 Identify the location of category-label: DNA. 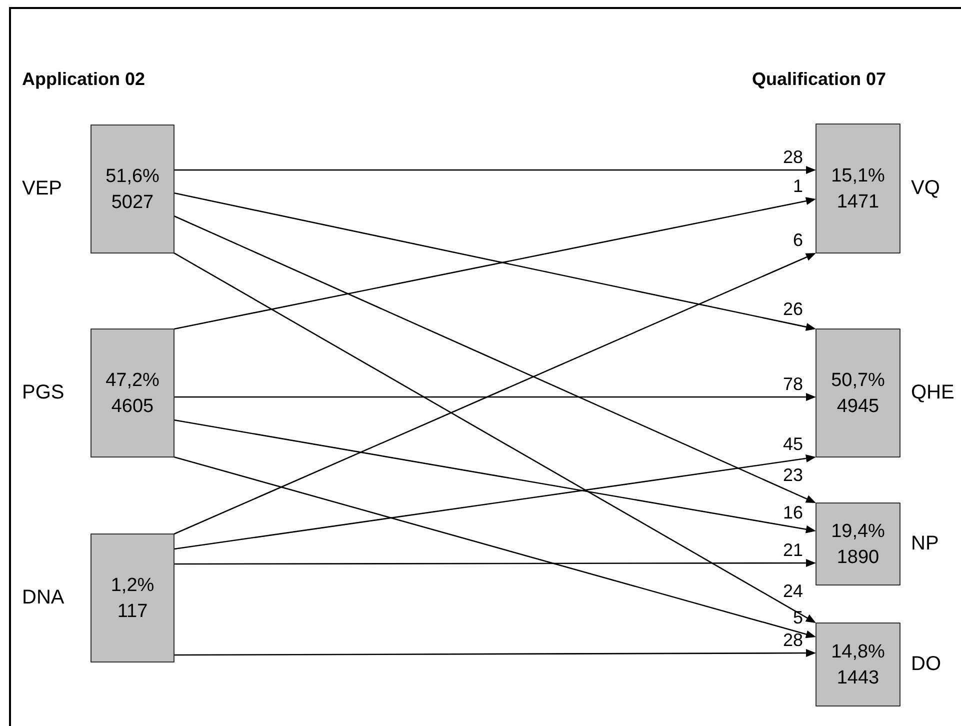
(43, 597).